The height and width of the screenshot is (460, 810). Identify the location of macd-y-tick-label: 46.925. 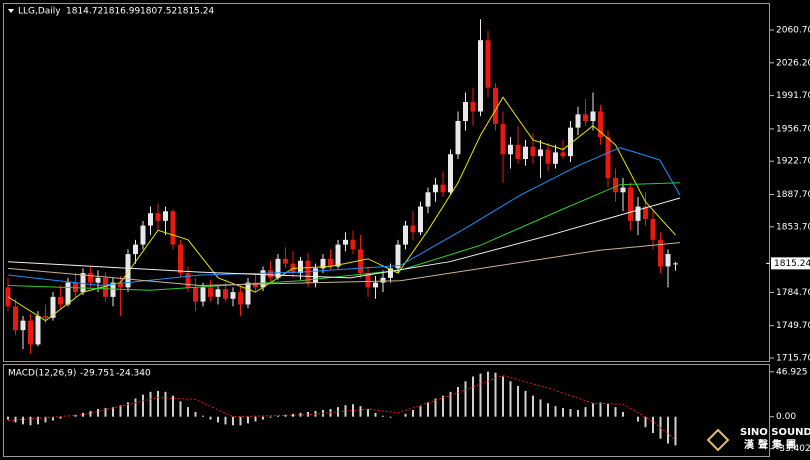
(792, 372).